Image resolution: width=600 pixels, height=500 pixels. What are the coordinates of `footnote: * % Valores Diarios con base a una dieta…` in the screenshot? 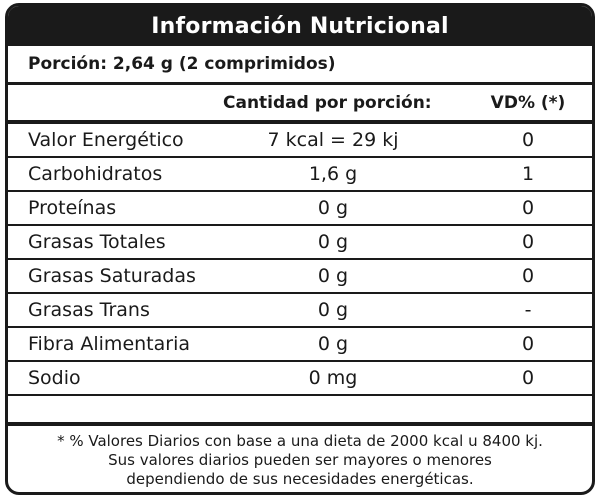 It's located at (300, 460).